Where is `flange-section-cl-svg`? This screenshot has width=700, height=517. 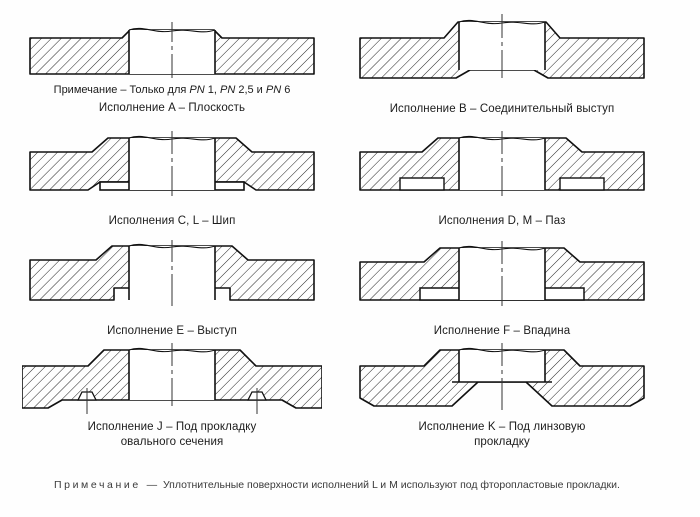
flange-section-cl-svg is located at coordinates (172, 163).